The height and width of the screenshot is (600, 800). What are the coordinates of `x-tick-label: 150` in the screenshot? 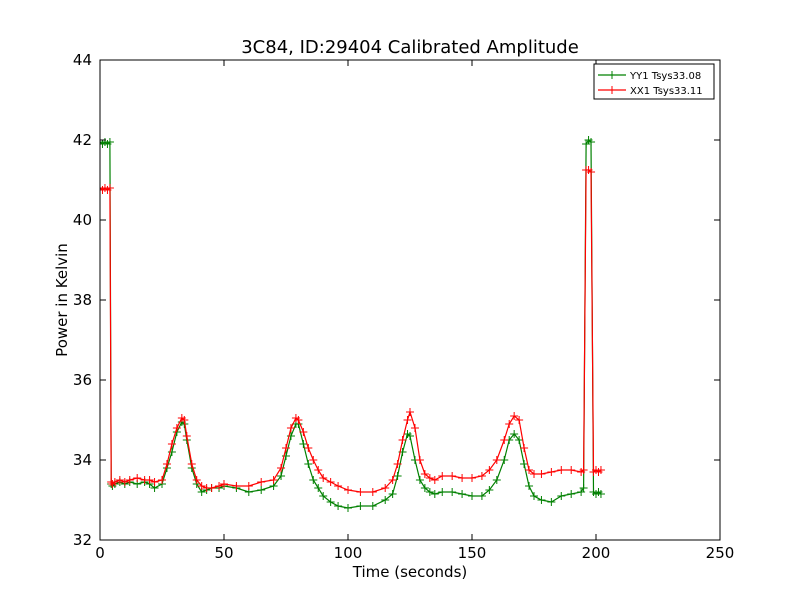 It's located at (472, 553).